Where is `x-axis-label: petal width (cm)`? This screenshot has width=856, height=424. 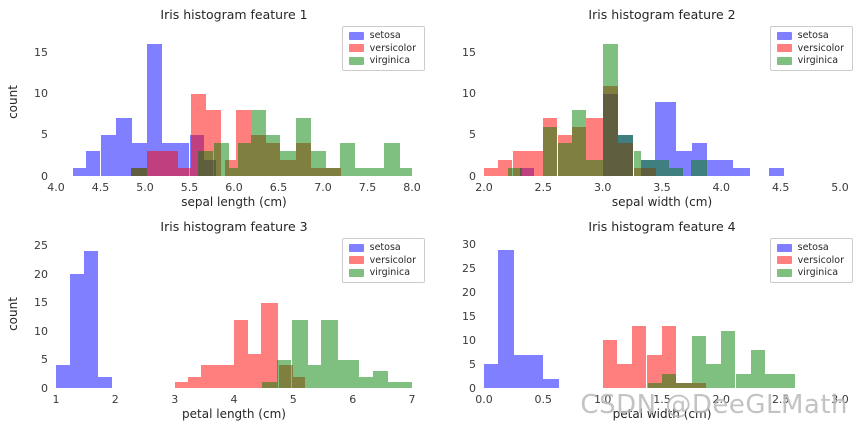 x-axis-label: petal width (cm) is located at coordinates (662, 414).